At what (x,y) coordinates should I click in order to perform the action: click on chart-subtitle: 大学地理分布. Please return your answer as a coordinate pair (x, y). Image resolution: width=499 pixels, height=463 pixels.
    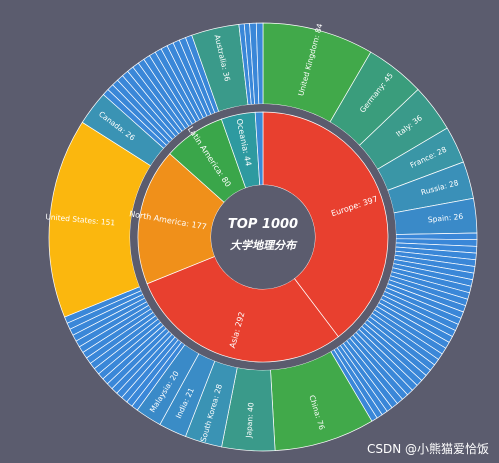
    Looking at the image, I should click on (264, 245).